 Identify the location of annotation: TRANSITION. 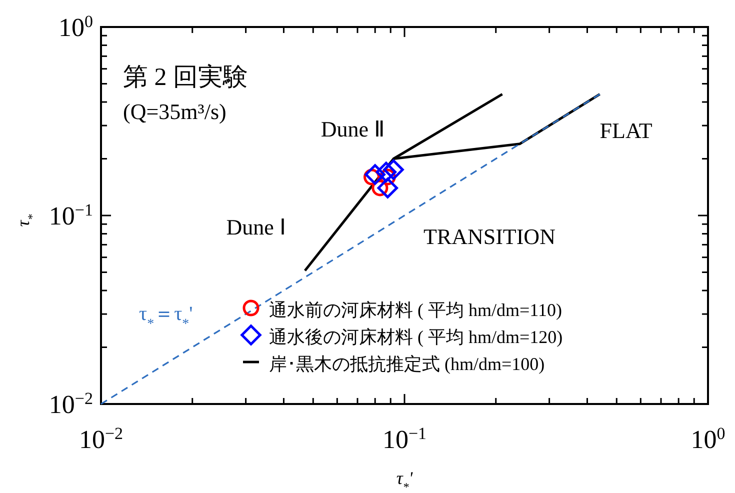
(489, 236).